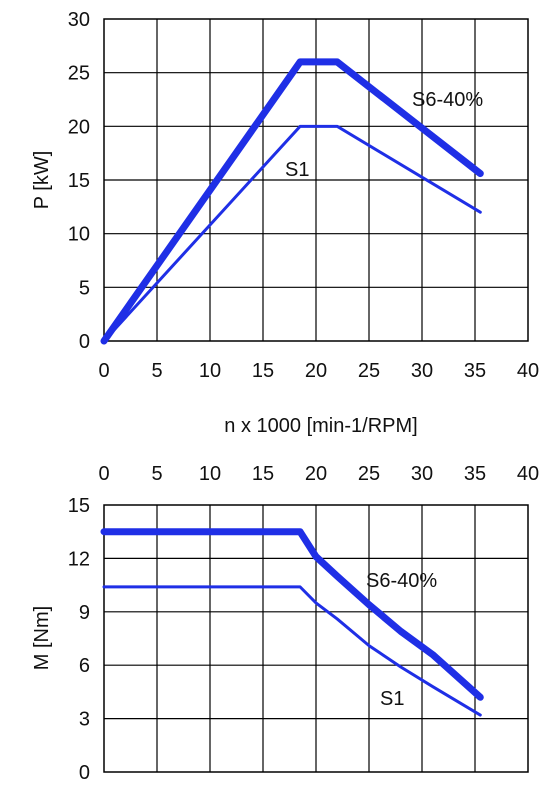 Image resolution: width=559 pixels, height=789 pixels. What do you see at coordinates (84, 666) in the screenshot?
I see `torque-y-tick-label: 6` at bounding box center [84, 666].